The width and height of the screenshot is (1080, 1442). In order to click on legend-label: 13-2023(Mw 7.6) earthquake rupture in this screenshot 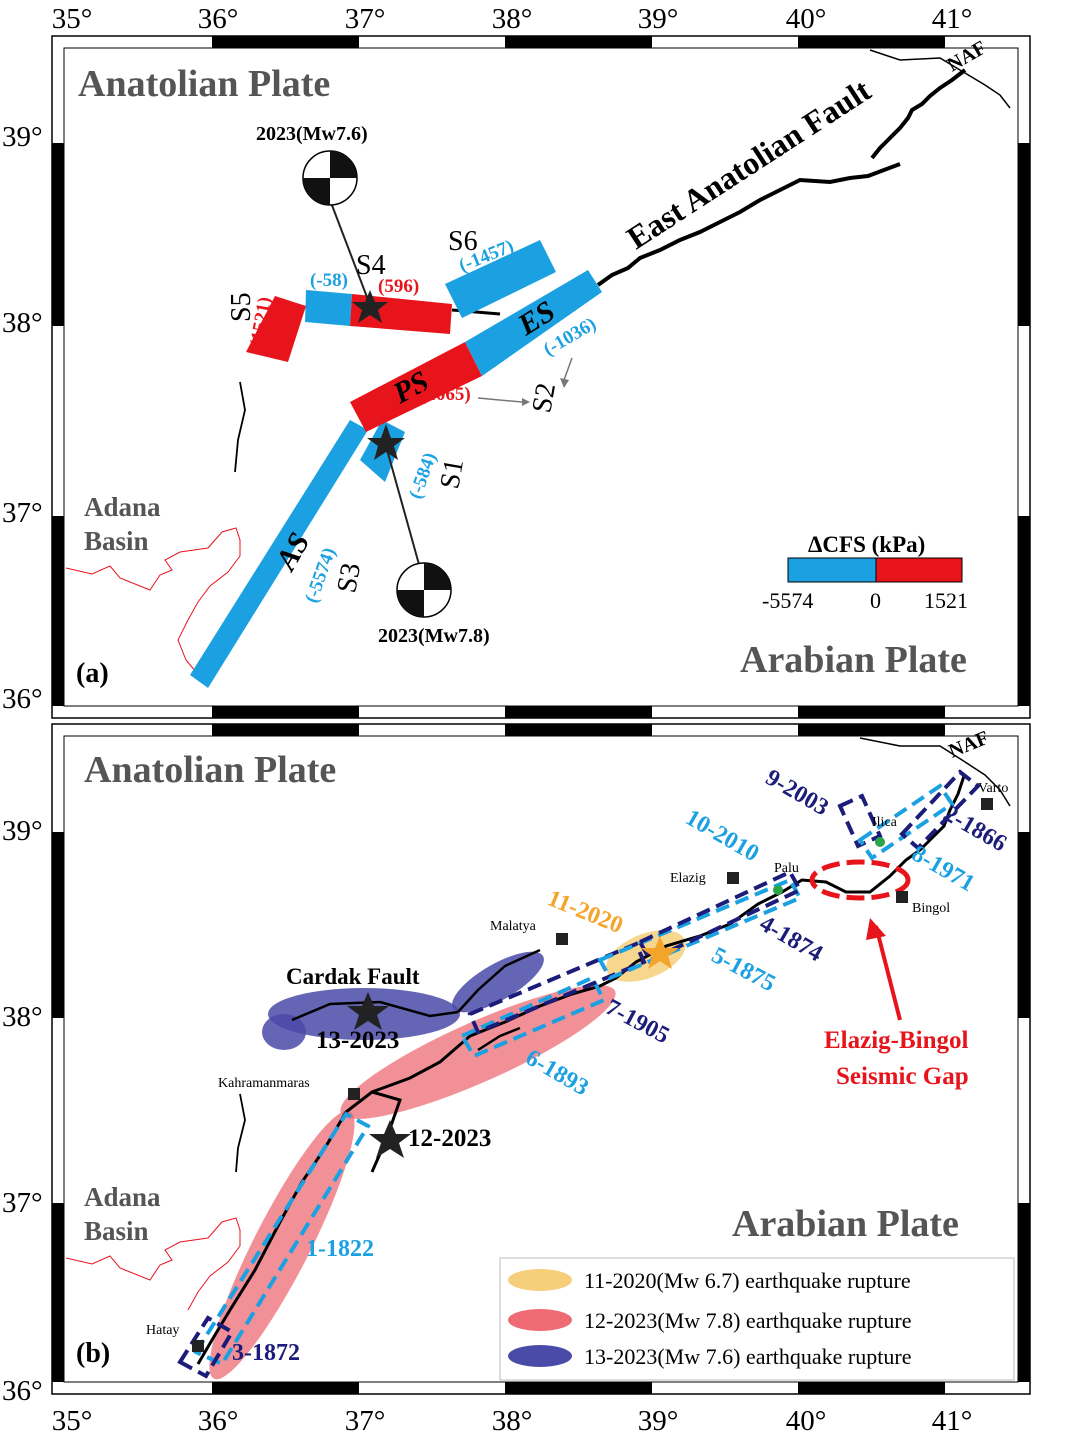, I will do `click(747, 1356)`.